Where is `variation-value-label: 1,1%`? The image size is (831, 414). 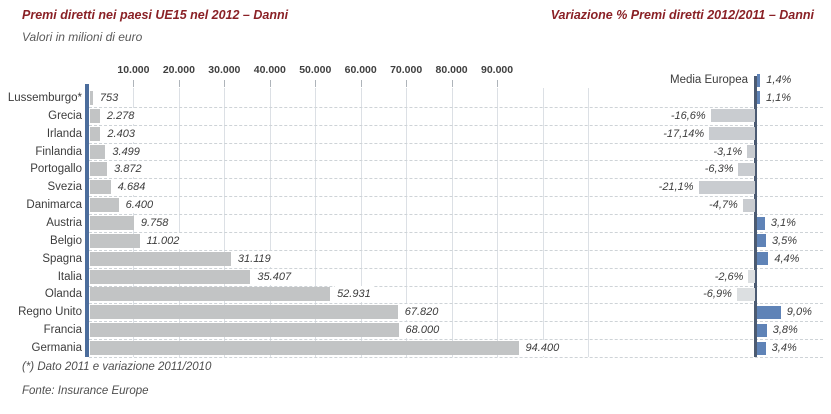 variation-value-label: 1,1% is located at coordinates (779, 97).